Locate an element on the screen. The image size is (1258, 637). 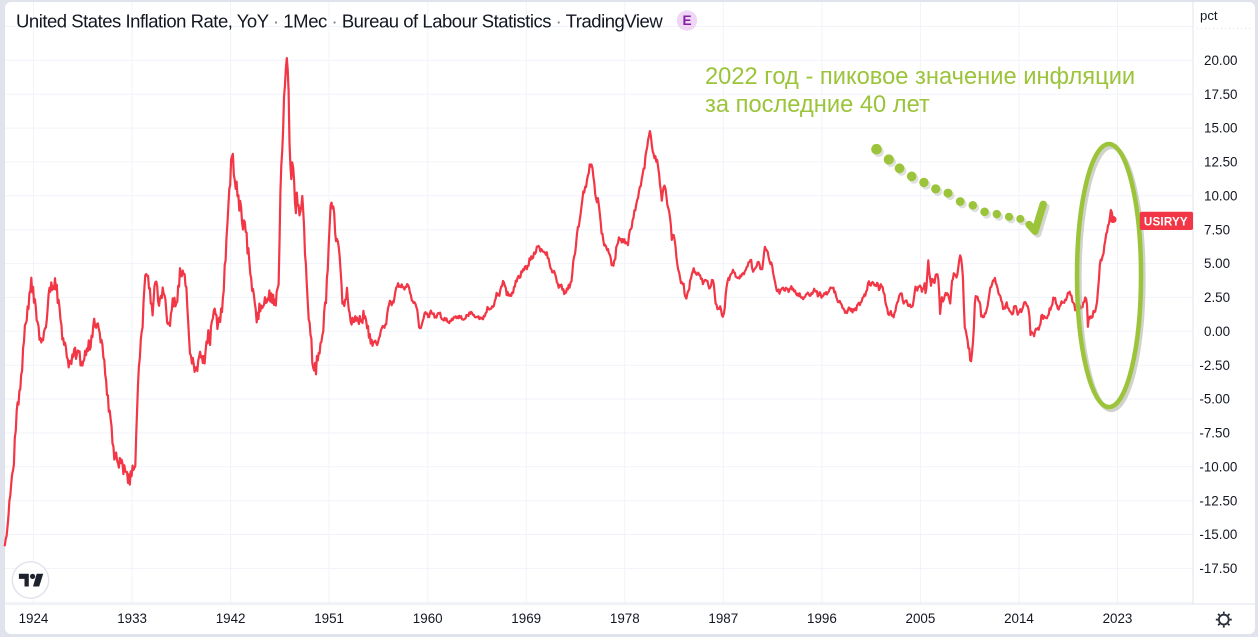
svg-text: 12.50 is located at coordinates (1221, 162).